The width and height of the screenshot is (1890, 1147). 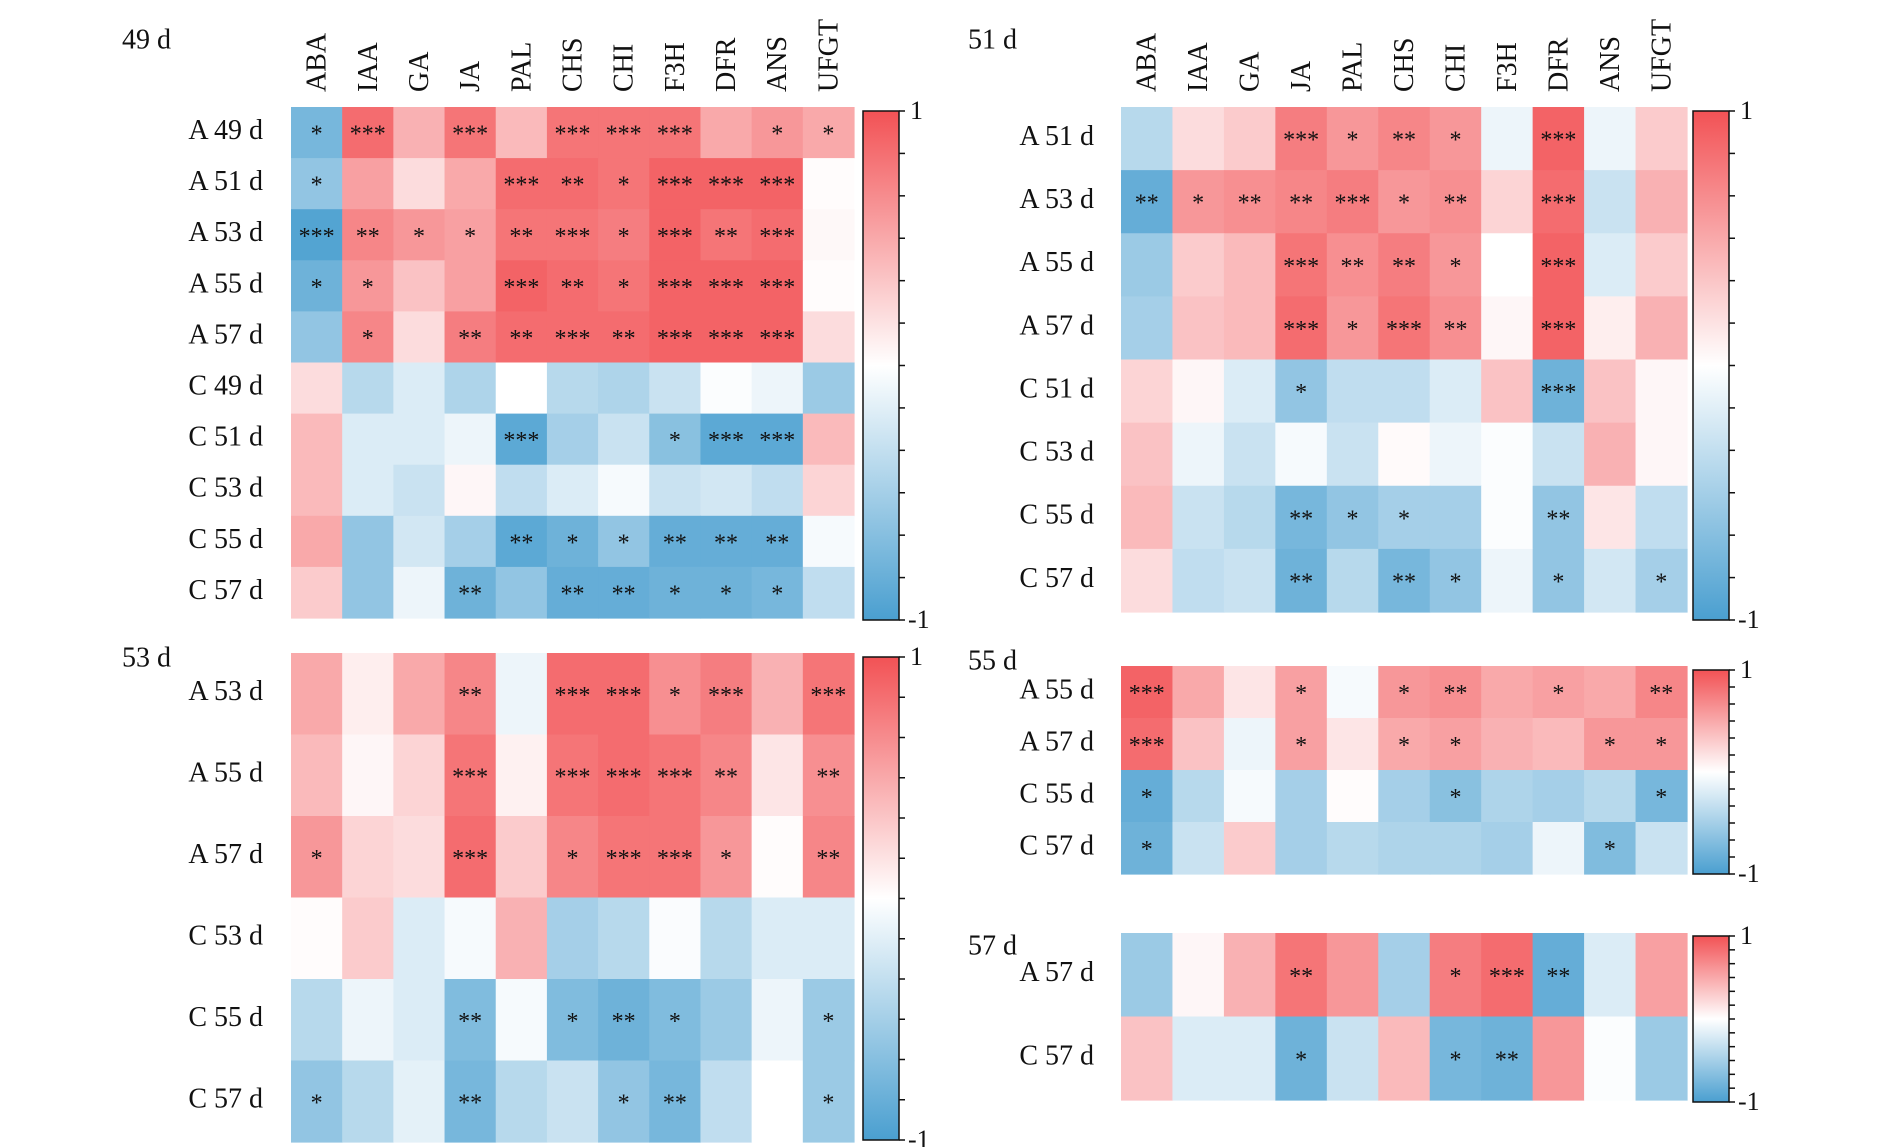 I want to click on column-label: ANS, so click(x=777, y=64).